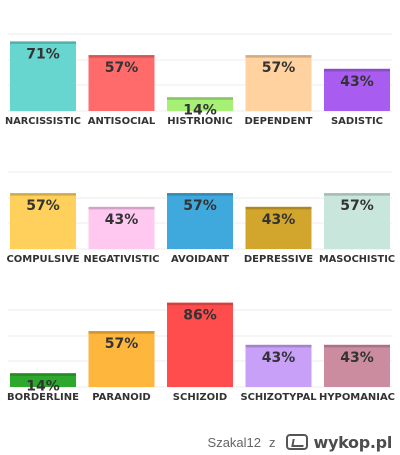 This screenshot has width=400, height=455. What do you see at coordinates (199, 121) in the screenshot?
I see `category-label: HISTRIONIC` at bounding box center [199, 121].